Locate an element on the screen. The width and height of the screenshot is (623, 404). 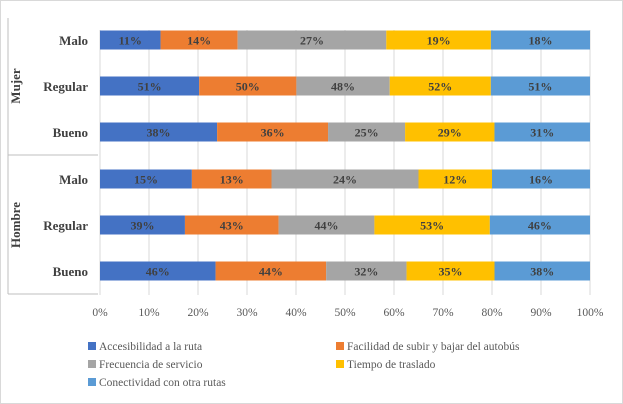
data-label: 48% is located at coordinates (343, 87).